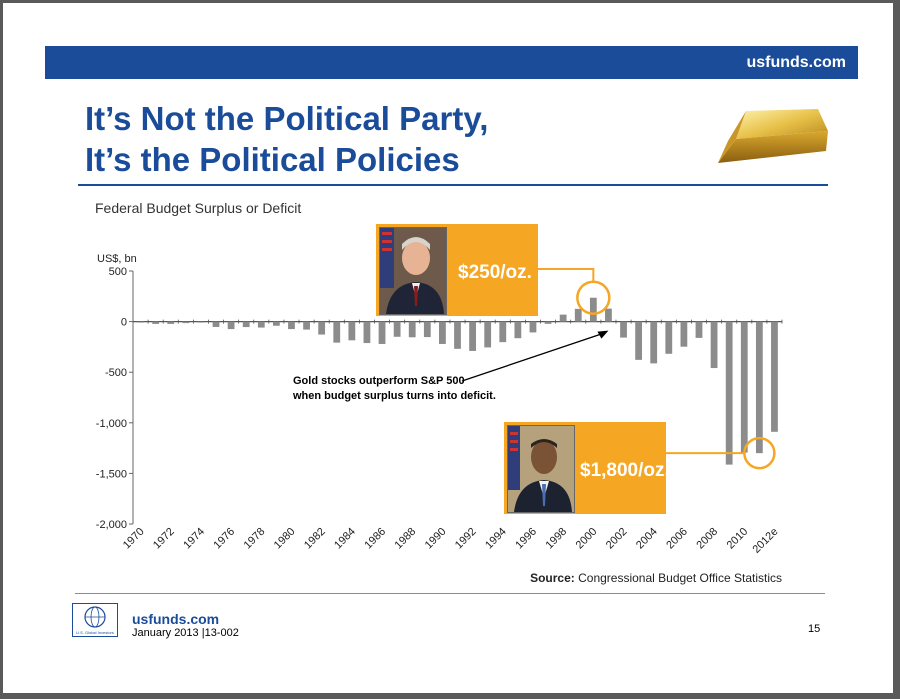 The height and width of the screenshot is (699, 900). Describe the element at coordinates (552, 578) in the screenshot. I see `source-label: Source:` at that location.